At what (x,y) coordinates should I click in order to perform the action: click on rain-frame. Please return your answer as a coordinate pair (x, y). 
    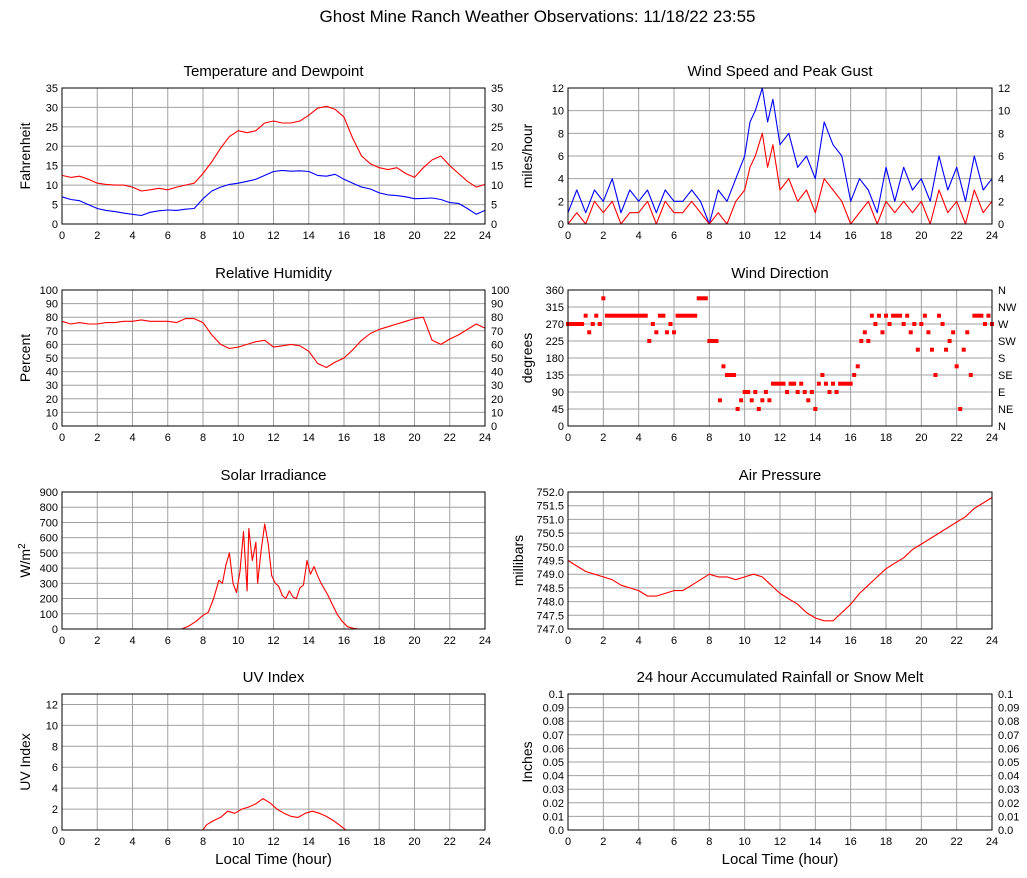
    Looking at the image, I should click on (780, 762).